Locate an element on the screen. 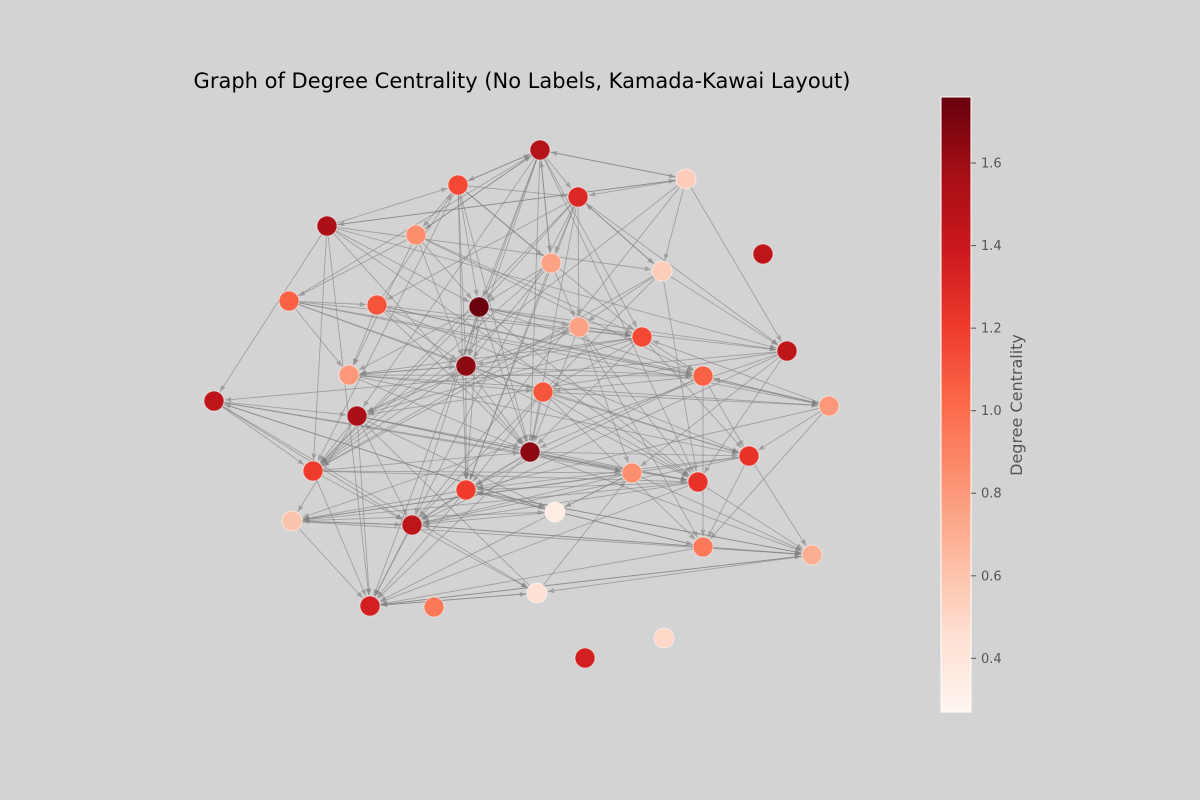  colorbar-tick-label: 1.4 is located at coordinates (991, 246).